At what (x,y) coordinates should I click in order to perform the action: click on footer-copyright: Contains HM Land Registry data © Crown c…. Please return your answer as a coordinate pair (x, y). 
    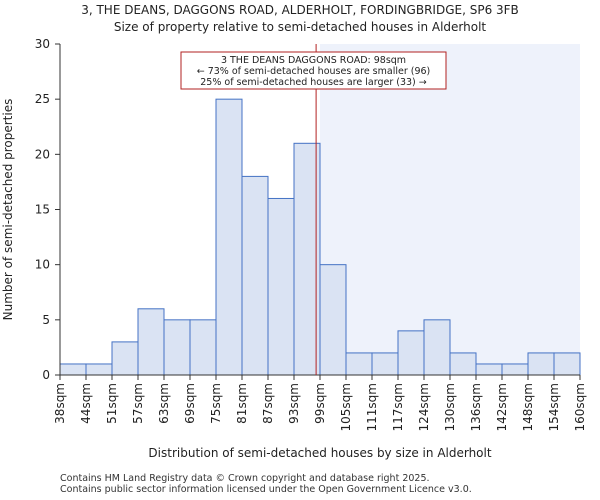
    Looking at the image, I should click on (245, 478).